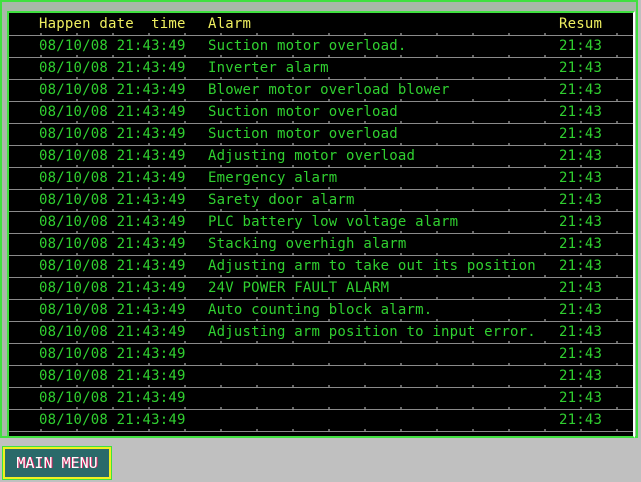 Image resolution: width=641 pixels, height=482 pixels. What do you see at coordinates (230, 24) in the screenshot?
I see `header-alarm: Alarm` at bounding box center [230, 24].